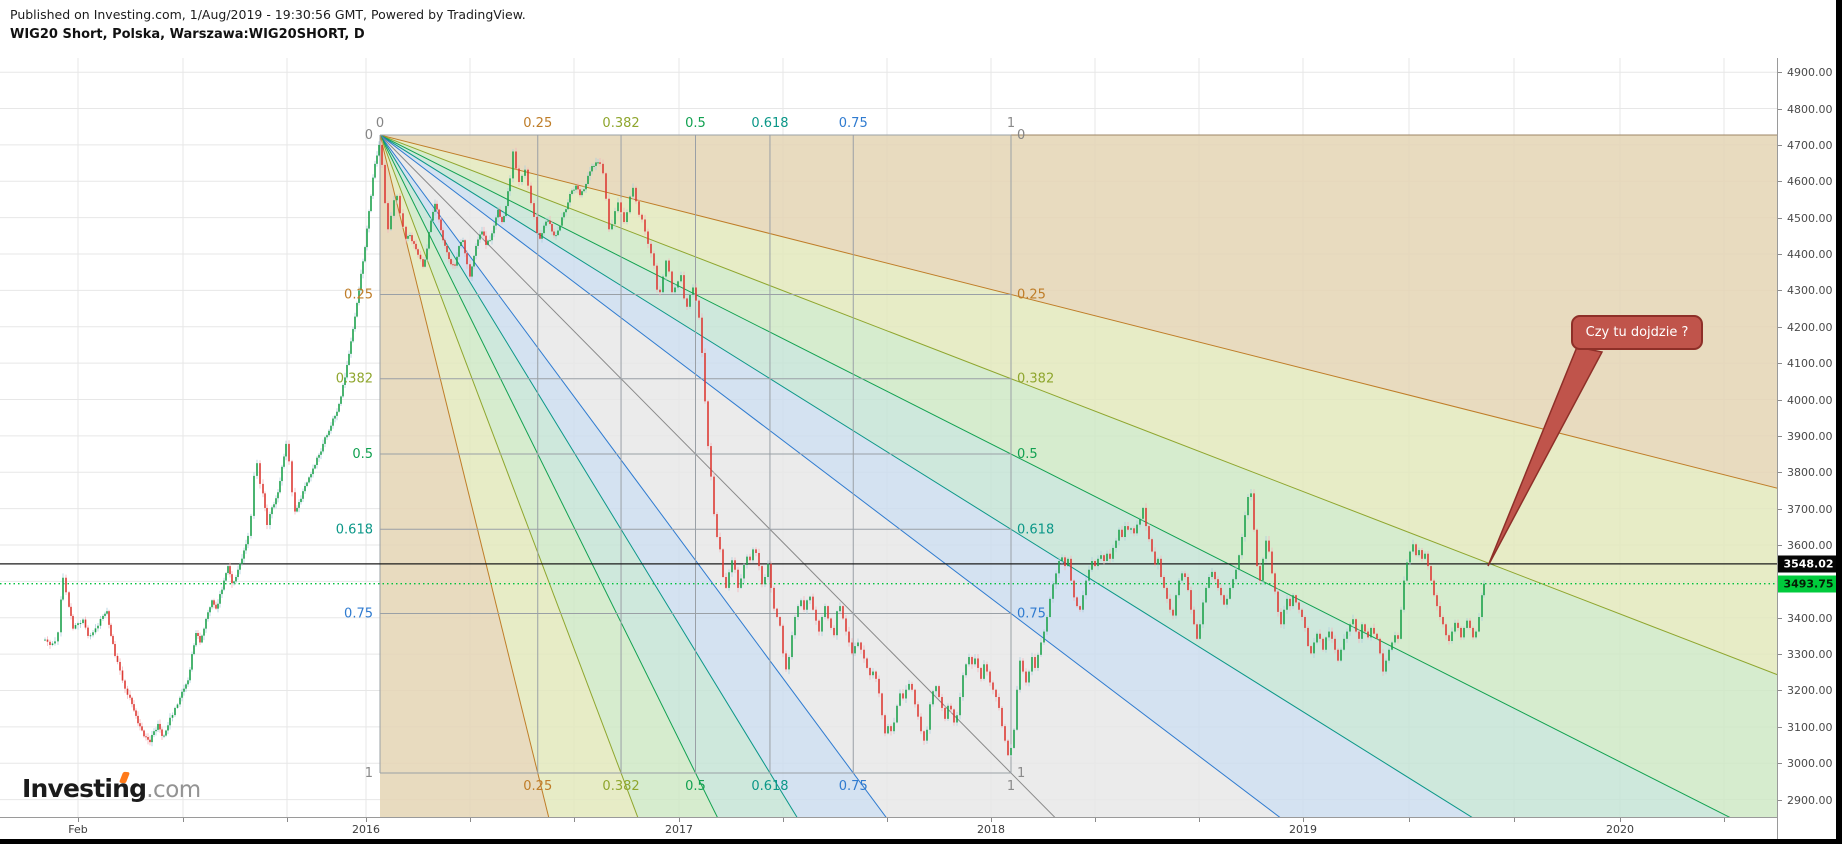  What do you see at coordinates (1810, 618) in the screenshot?
I see `price-axis-label: 3400.00` at bounding box center [1810, 618].